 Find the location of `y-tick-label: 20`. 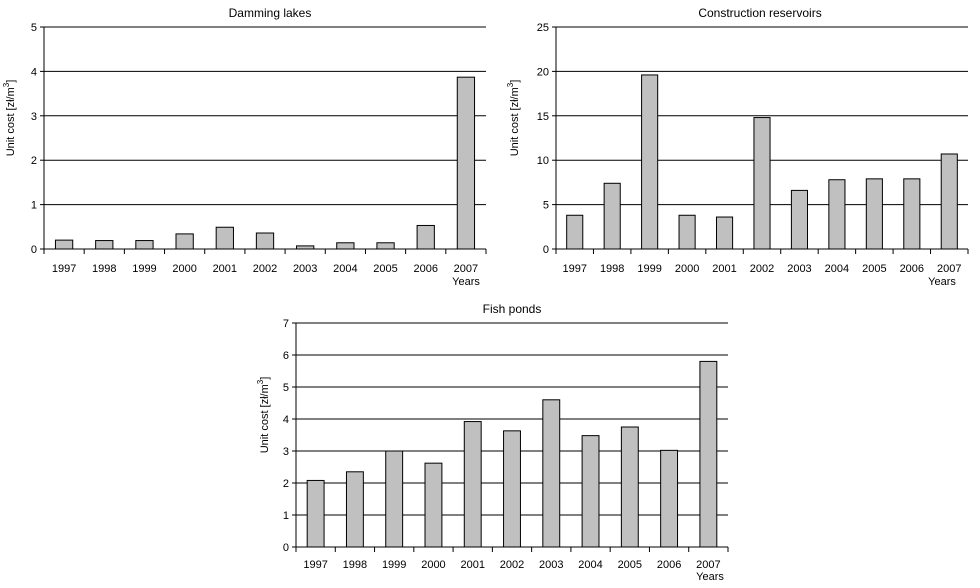

y-tick-label: 20 is located at coordinates (543, 72).